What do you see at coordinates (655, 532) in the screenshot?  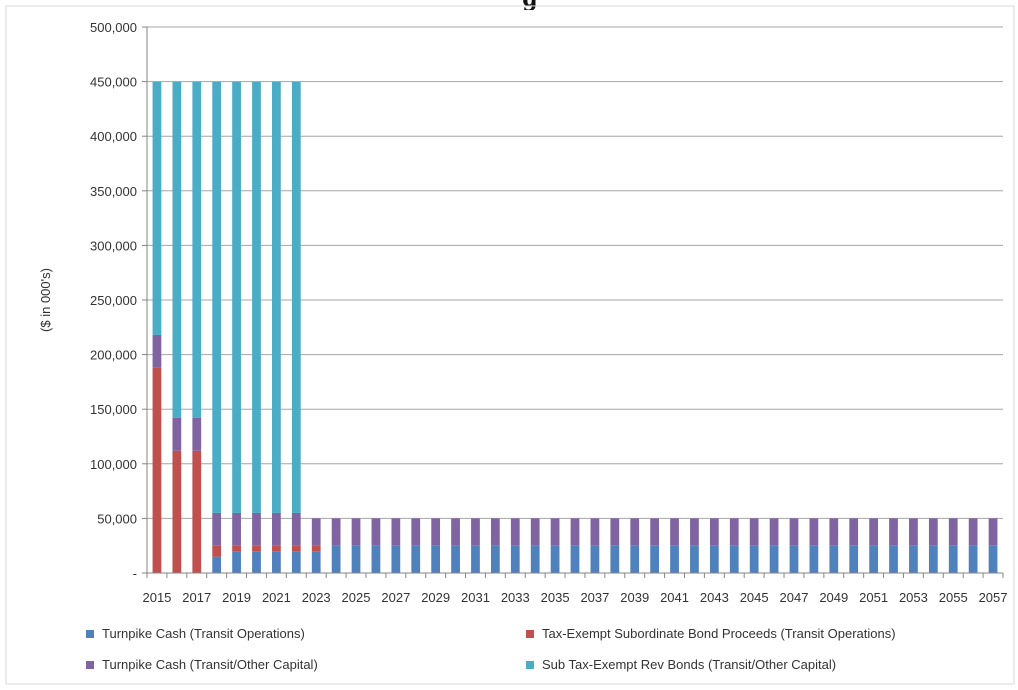 I see `bar-segment-2-2040` at bounding box center [655, 532].